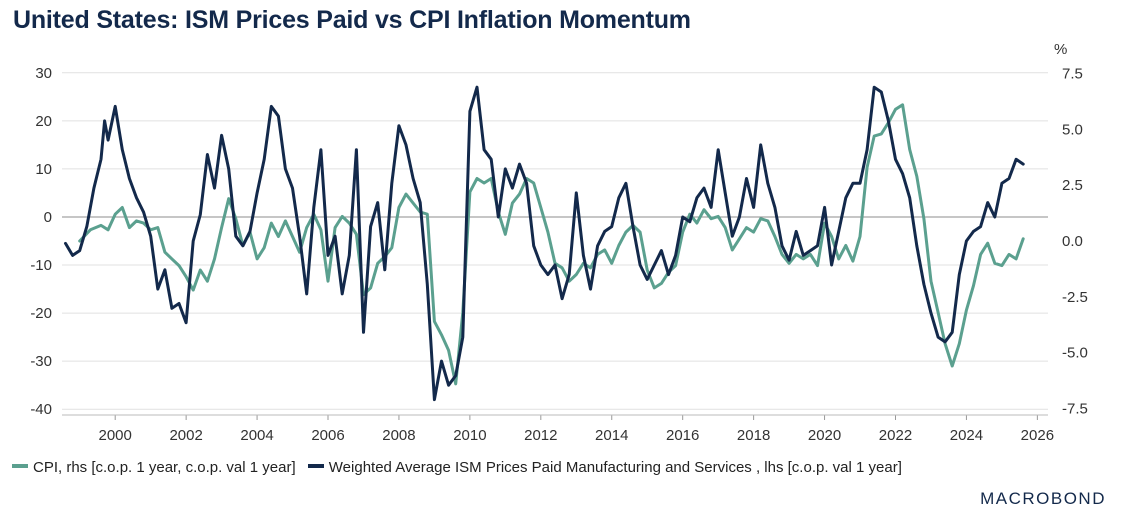  Describe the element at coordinates (398, 435) in the screenshot. I see `x-tick-label: 2008` at that location.